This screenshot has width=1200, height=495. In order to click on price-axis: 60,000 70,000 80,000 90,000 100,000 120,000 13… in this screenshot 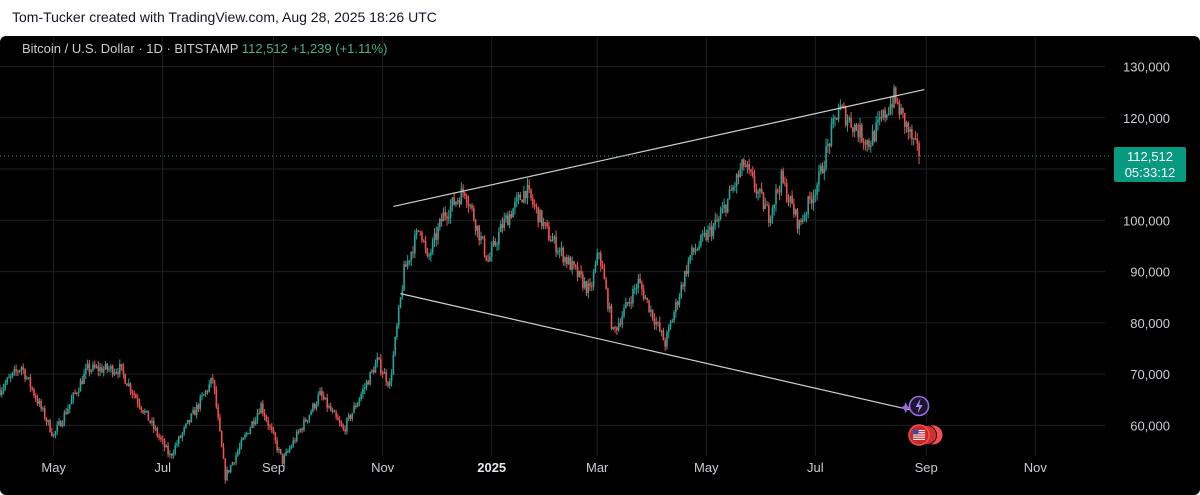, I will do `click(1146, 247)`.